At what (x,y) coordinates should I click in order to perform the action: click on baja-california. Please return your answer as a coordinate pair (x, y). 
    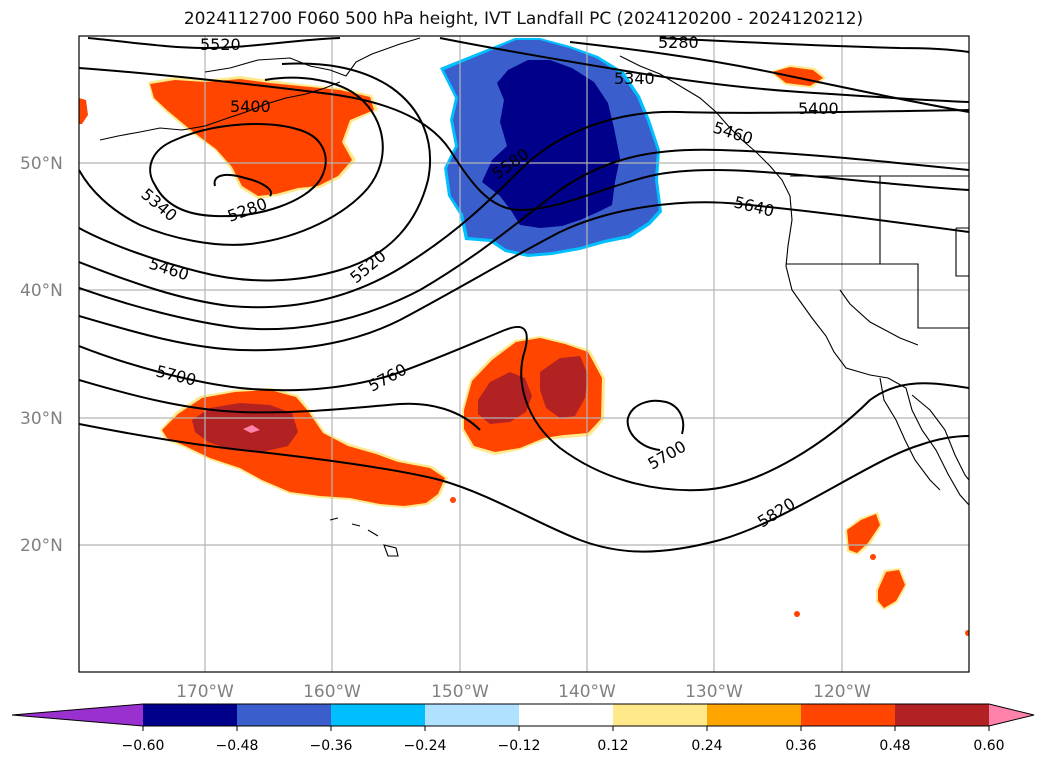
    Looking at the image, I should click on (910, 434).